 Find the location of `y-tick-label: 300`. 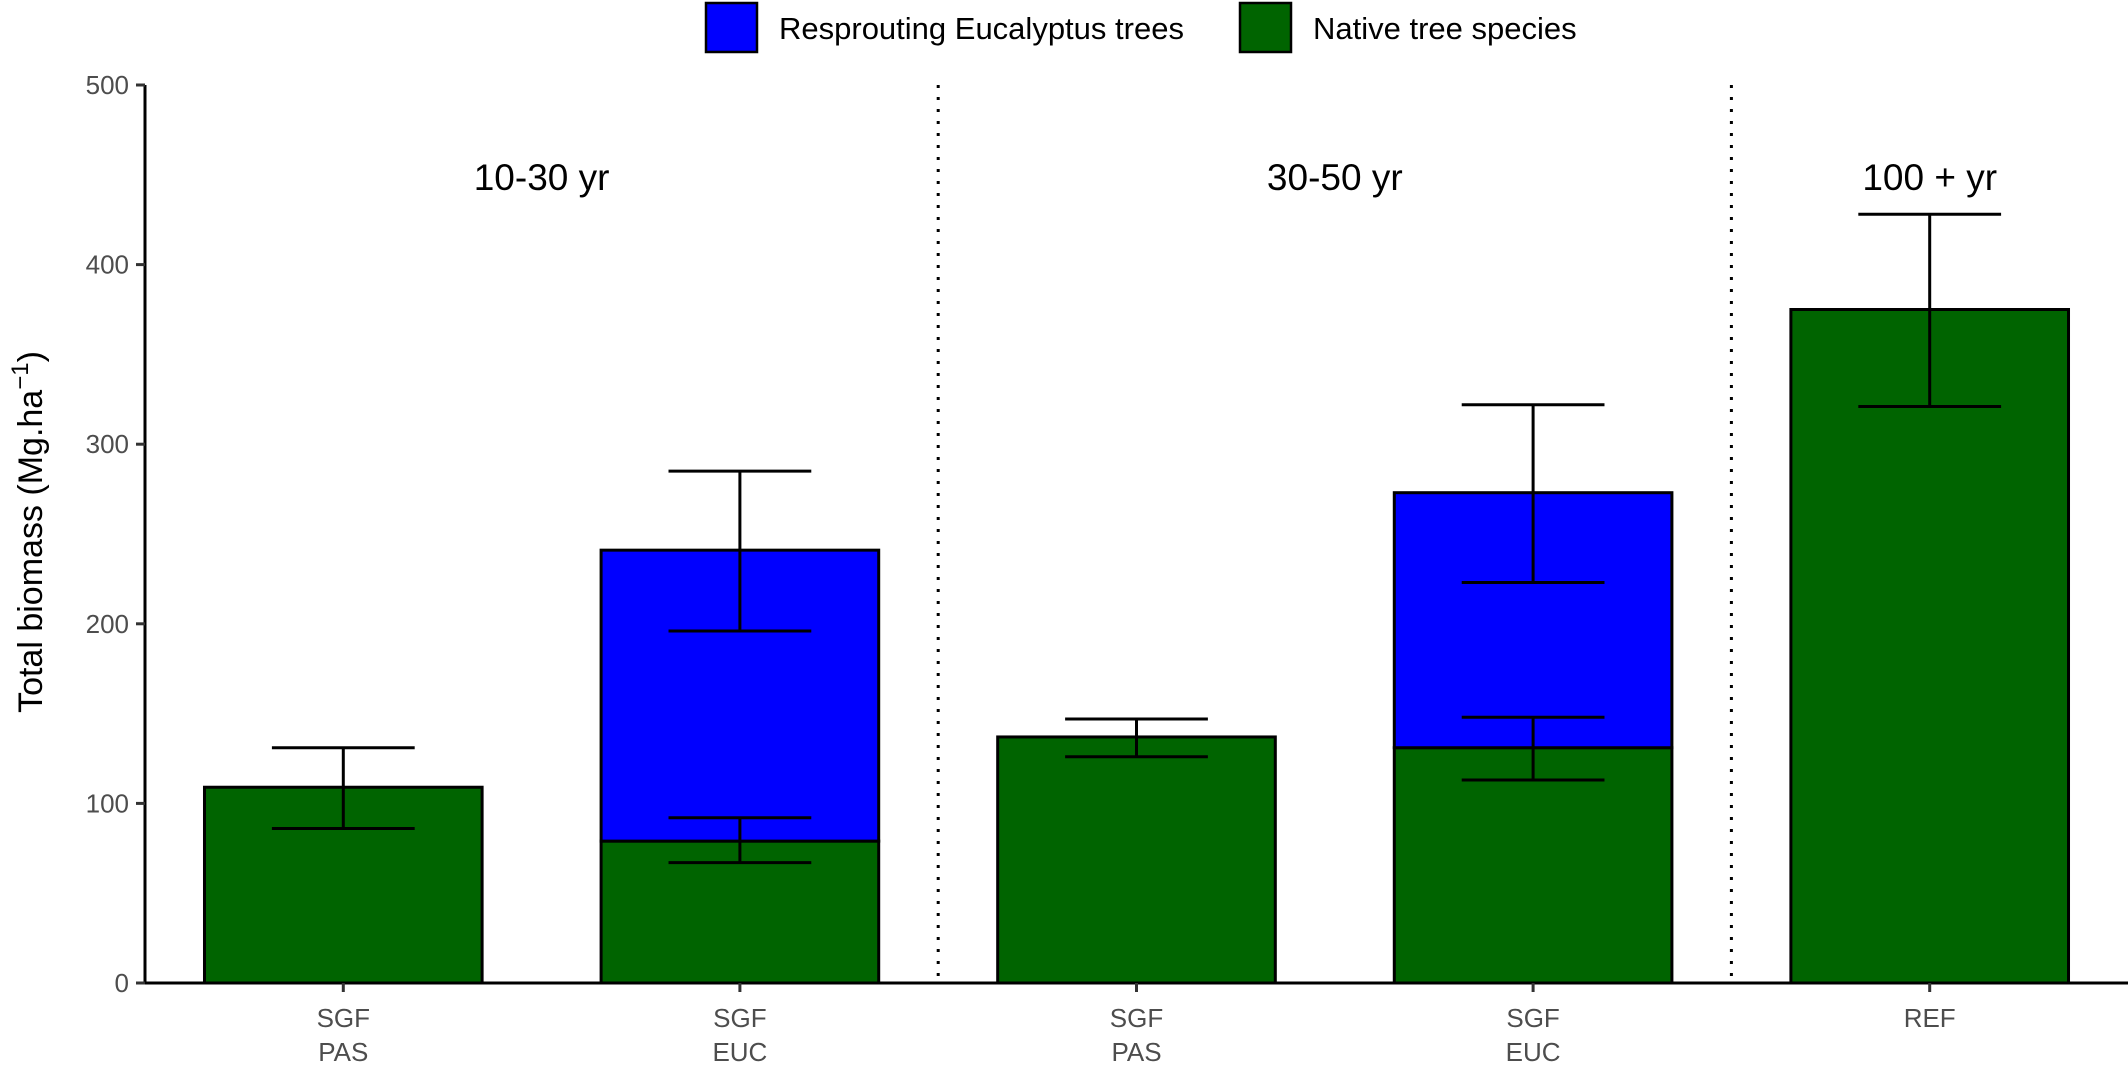

y-tick-label: 300 is located at coordinates (107, 444).